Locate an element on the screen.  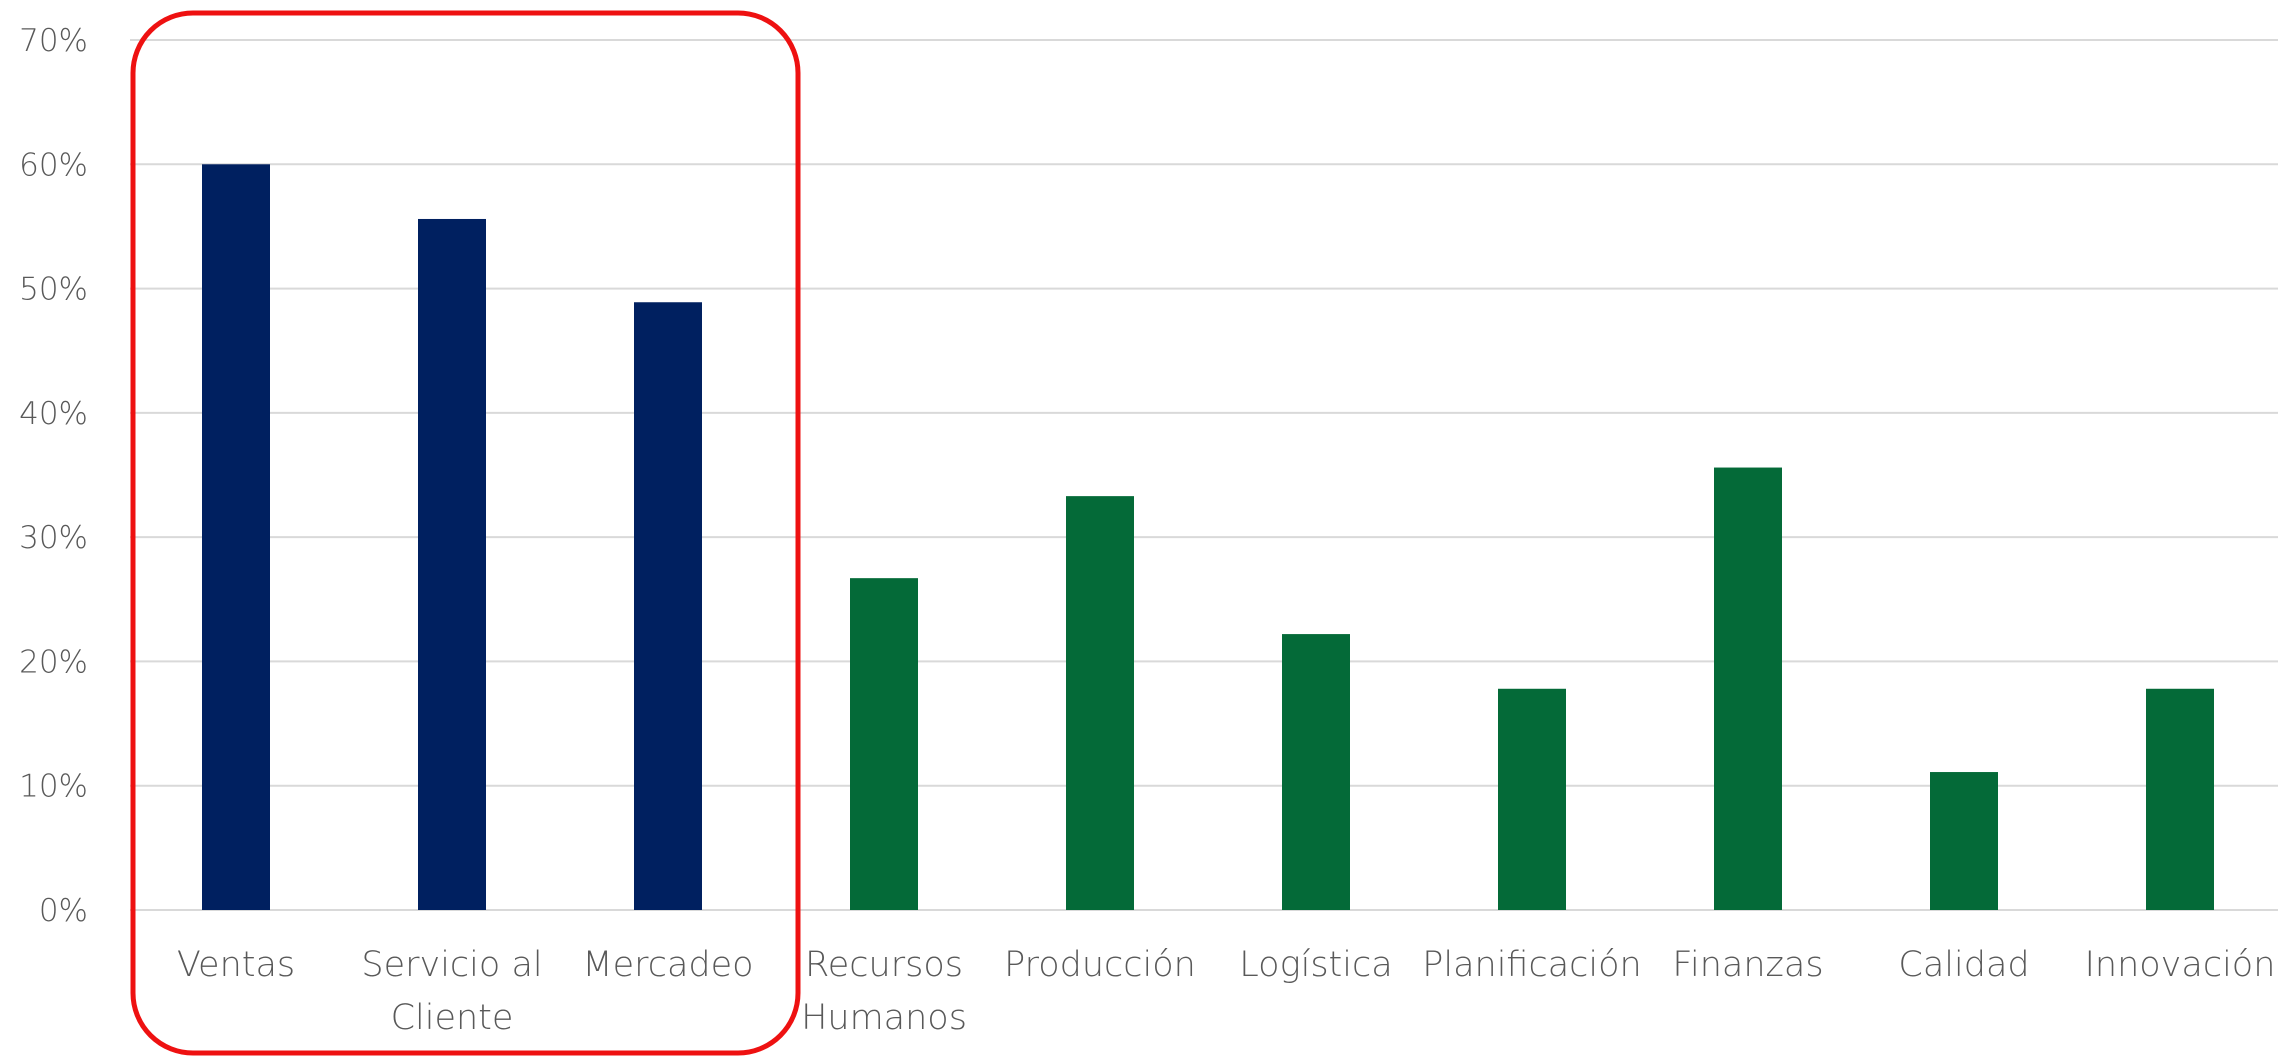
x-category-label: Mercadeo is located at coordinates (667, 965).